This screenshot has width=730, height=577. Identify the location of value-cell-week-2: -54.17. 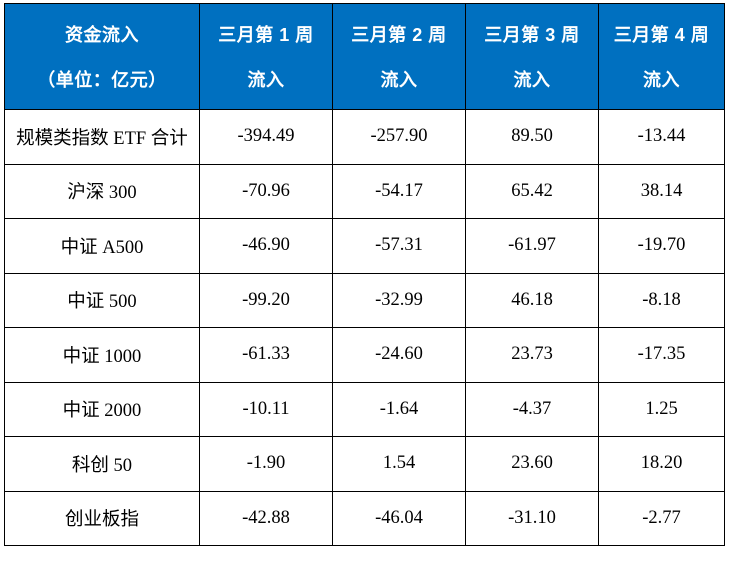
(399, 191).